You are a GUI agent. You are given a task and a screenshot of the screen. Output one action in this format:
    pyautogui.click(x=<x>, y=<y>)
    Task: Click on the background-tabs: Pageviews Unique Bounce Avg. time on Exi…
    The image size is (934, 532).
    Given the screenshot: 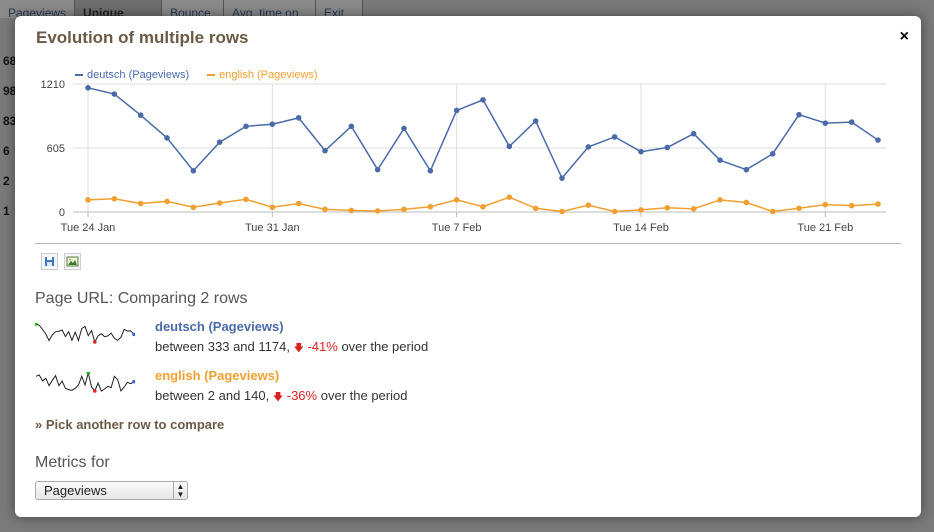 What is the action you would take?
    pyautogui.click(x=182, y=9)
    